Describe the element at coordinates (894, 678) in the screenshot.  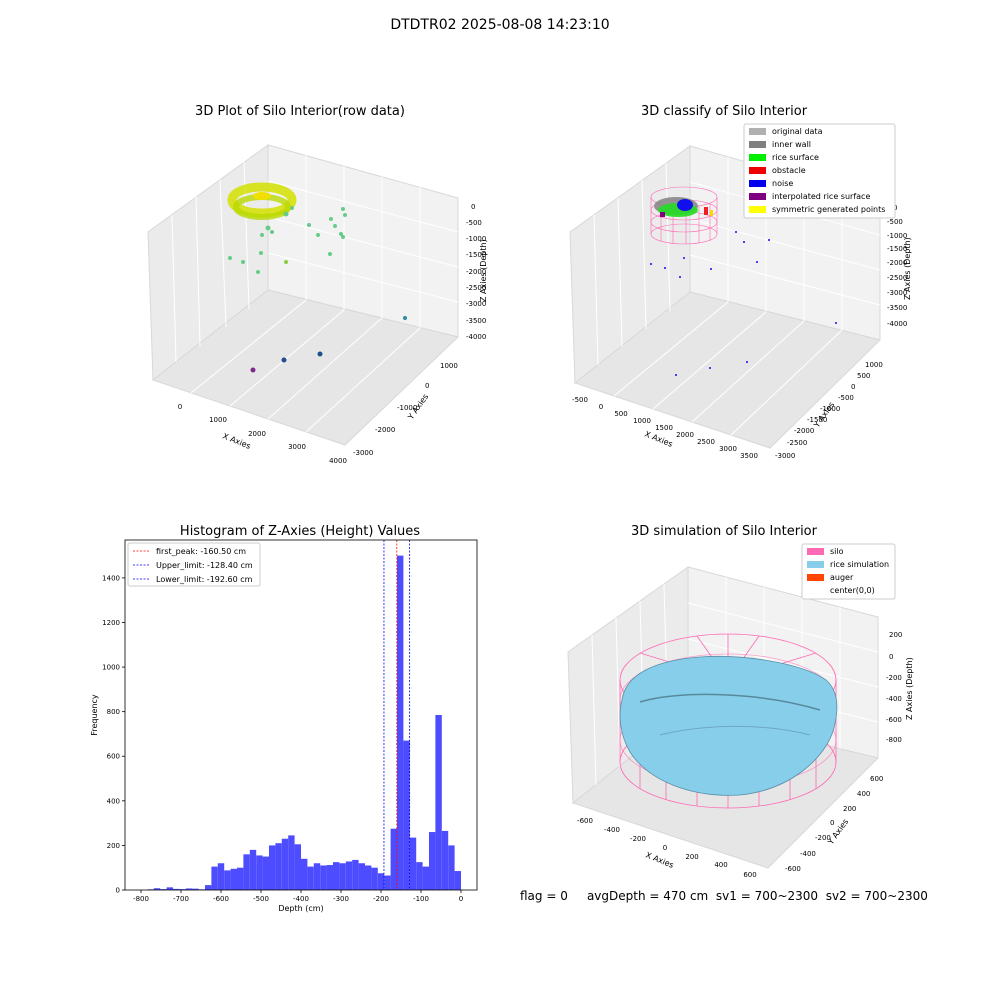
I see `svg-text: -200` at that location.